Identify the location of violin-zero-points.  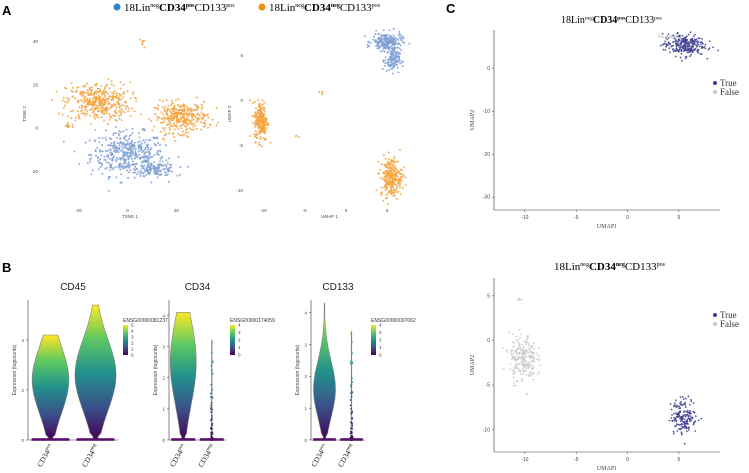
(183, 439).